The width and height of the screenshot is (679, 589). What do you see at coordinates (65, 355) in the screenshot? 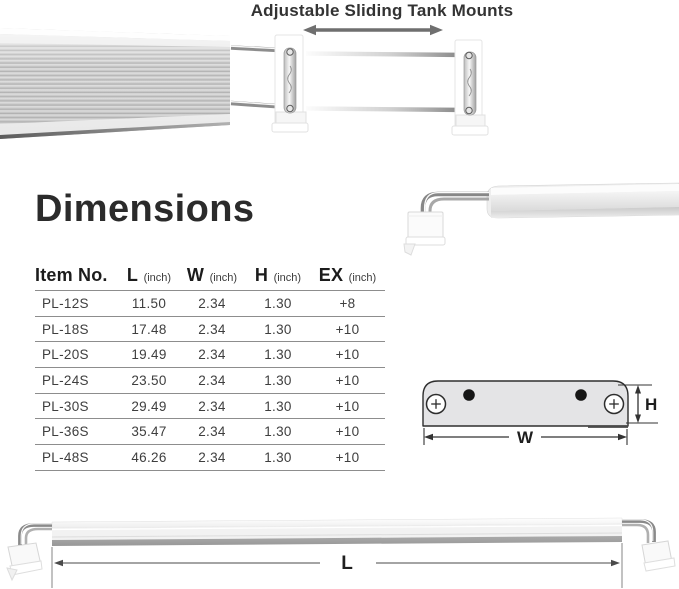
I see `table-cell-item: PL-20S` at bounding box center [65, 355].